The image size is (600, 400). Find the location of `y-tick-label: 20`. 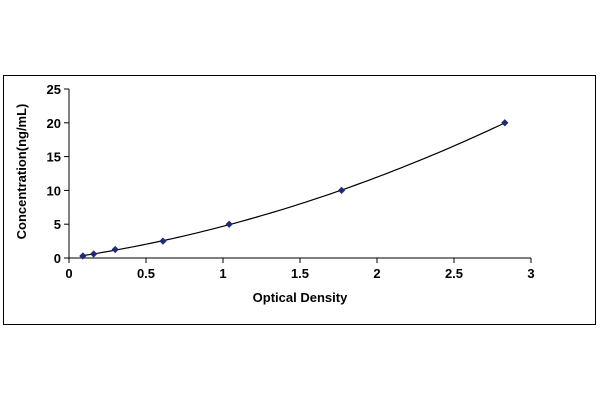

y-tick-label: 20 is located at coordinates (54, 123).